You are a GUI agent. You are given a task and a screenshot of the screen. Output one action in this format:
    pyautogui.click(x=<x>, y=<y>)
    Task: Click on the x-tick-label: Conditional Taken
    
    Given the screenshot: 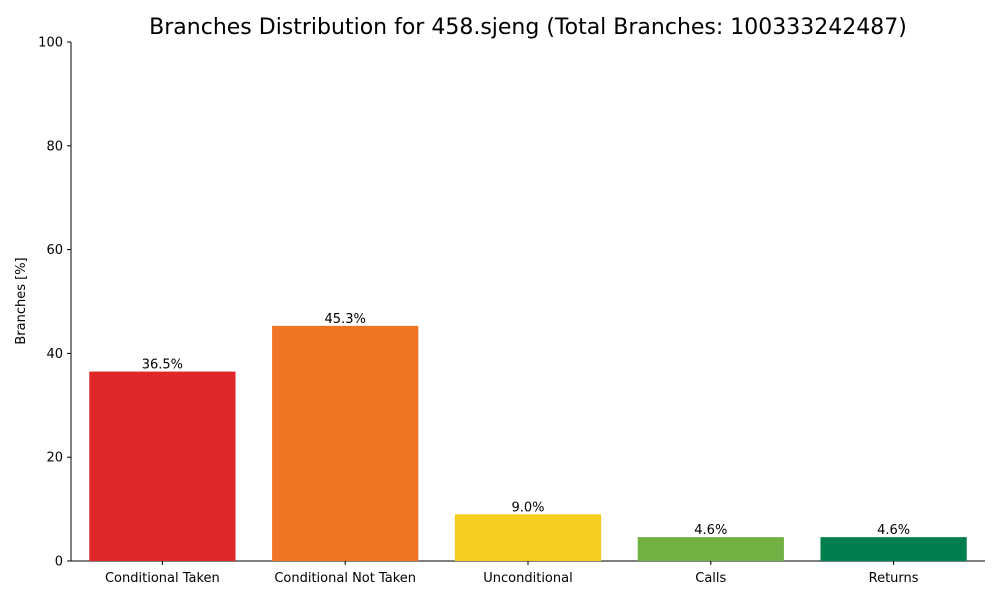 What is the action you would take?
    pyautogui.click(x=162, y=578)
    